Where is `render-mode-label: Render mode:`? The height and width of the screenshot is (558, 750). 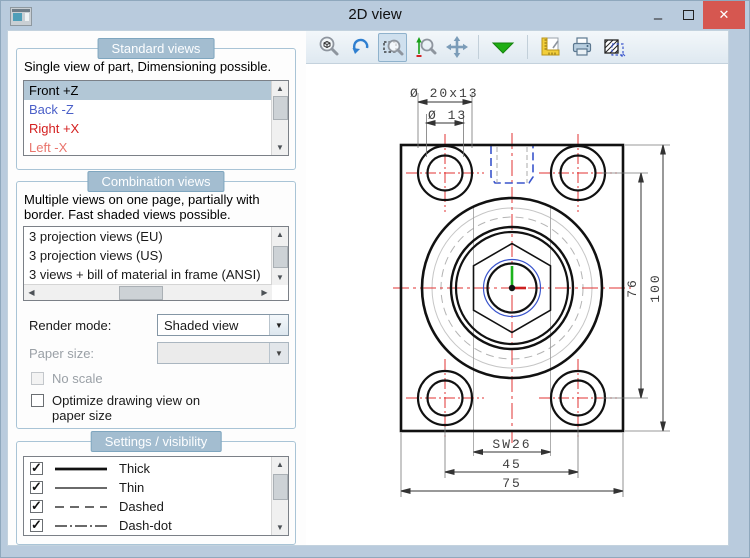 render-mode-label: Render mode: is located at coordinates (70, 325).